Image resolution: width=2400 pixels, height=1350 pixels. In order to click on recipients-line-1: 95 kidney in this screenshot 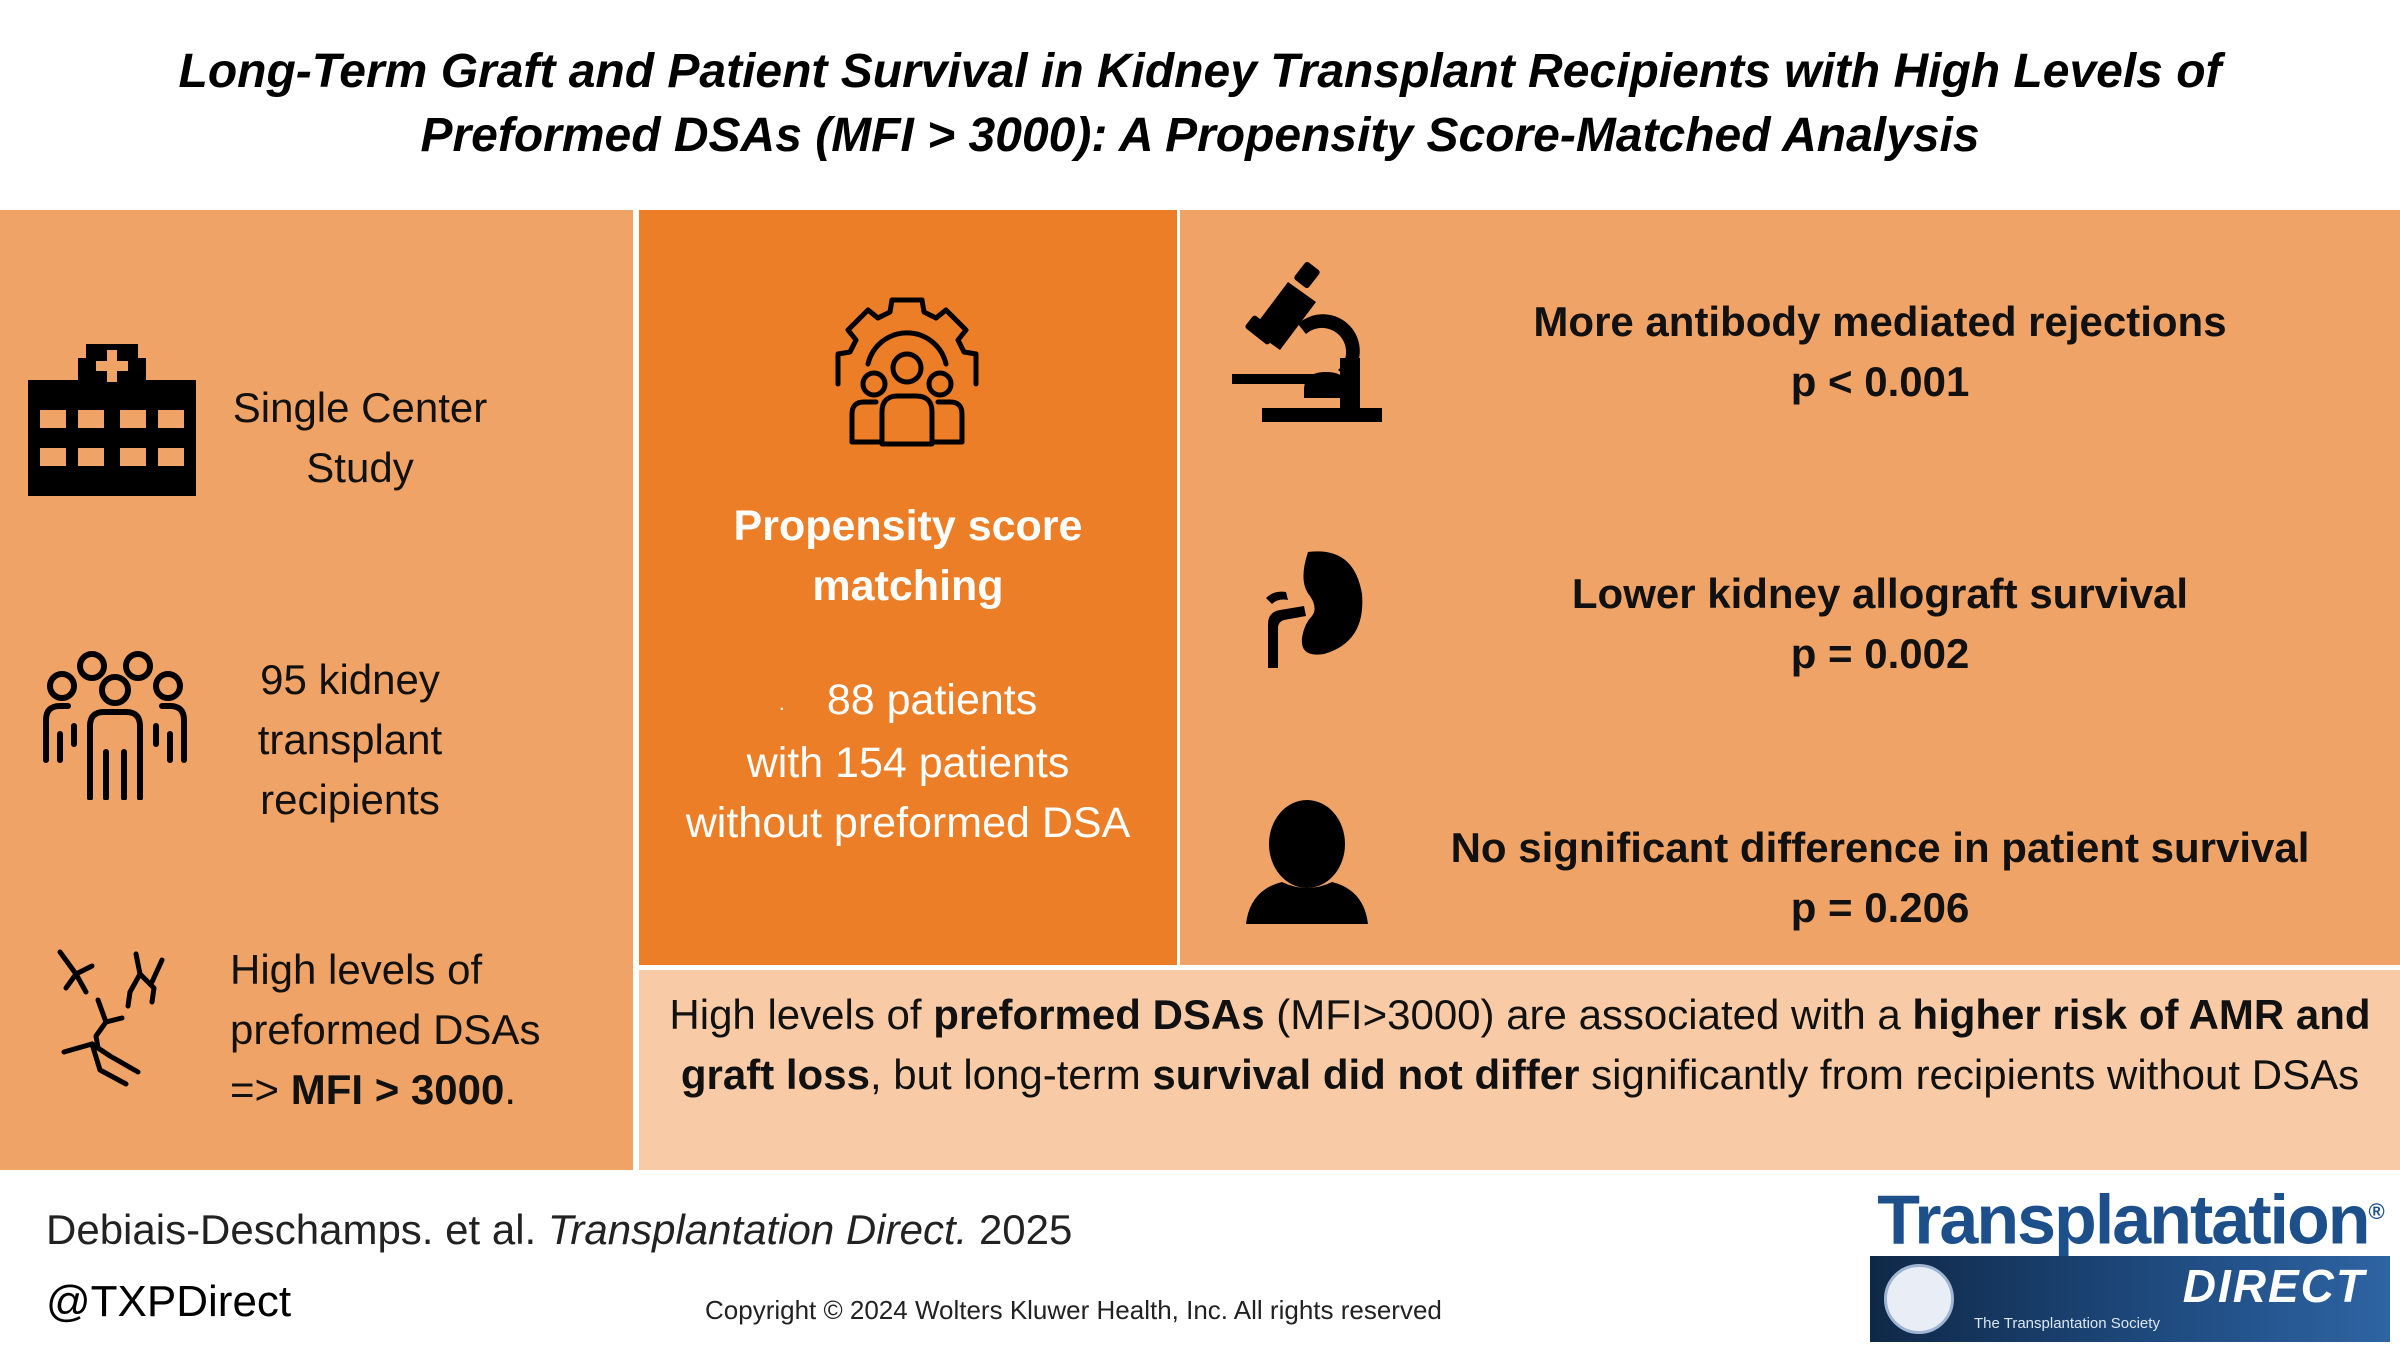, I will do `click(350, 679)`.